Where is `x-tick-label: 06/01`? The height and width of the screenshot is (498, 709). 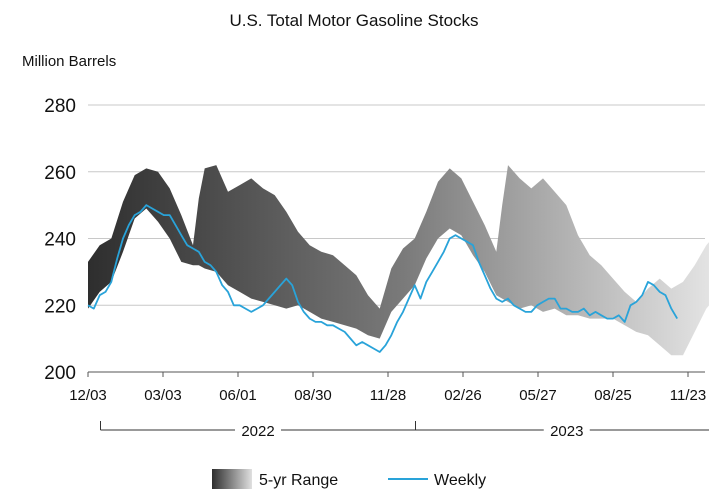 x-tick-label: 06/01 is located at coordinates (238, 395).